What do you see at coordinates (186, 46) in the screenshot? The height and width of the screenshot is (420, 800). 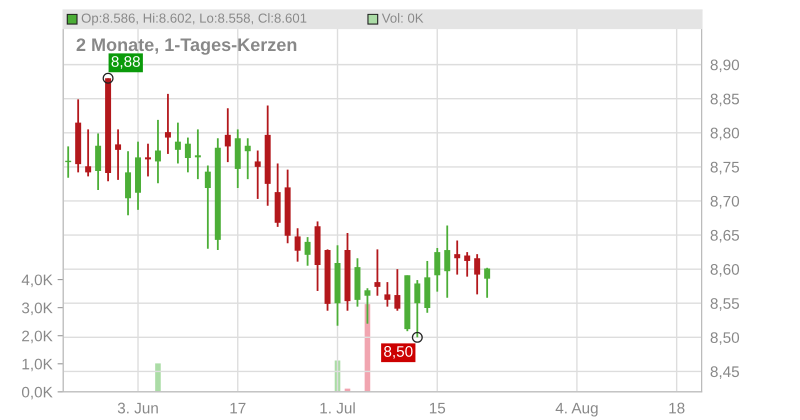 I see `text: 2 Monate, 1-Tages-Kerzen` at bounding box center [186, 46].